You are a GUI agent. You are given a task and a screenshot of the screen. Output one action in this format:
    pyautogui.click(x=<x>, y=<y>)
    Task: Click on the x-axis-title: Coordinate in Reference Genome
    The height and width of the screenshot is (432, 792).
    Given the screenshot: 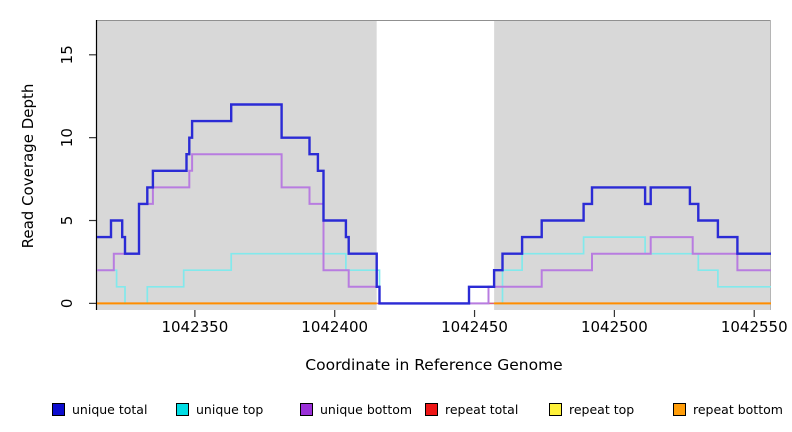 What is the action you would take?
    pyautogui.click(x=434, y=365)
    